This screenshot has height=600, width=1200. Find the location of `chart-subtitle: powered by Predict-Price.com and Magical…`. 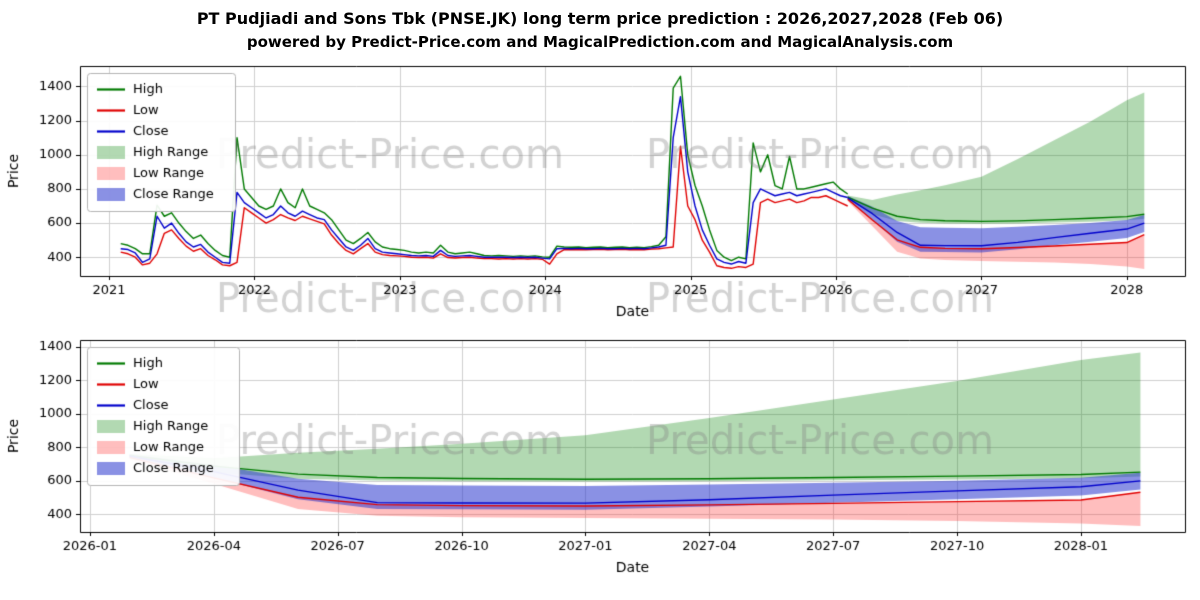

chart-subtitle: powered by Predict-Price.com and Magical… is located at coordinates (600, 42).